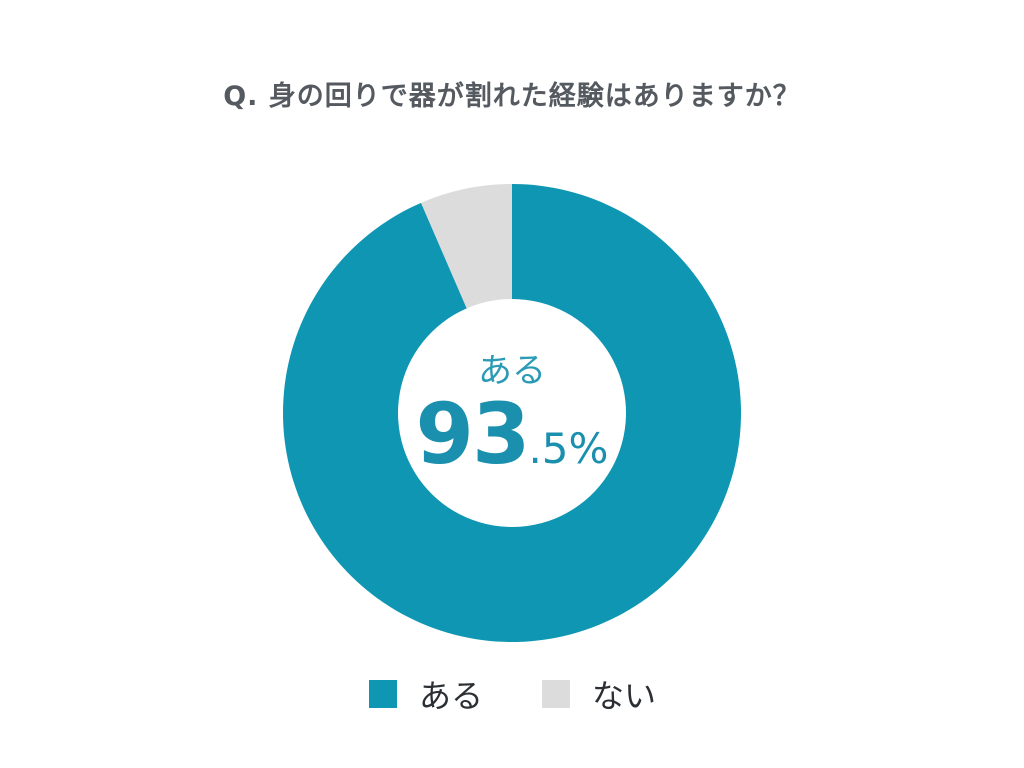 This screenshot has height=768, width=1024. What do you see at coordinates (556, 694) in the screenshot?
I see `legend-swatch-nai` at bounding box center [556, 694].